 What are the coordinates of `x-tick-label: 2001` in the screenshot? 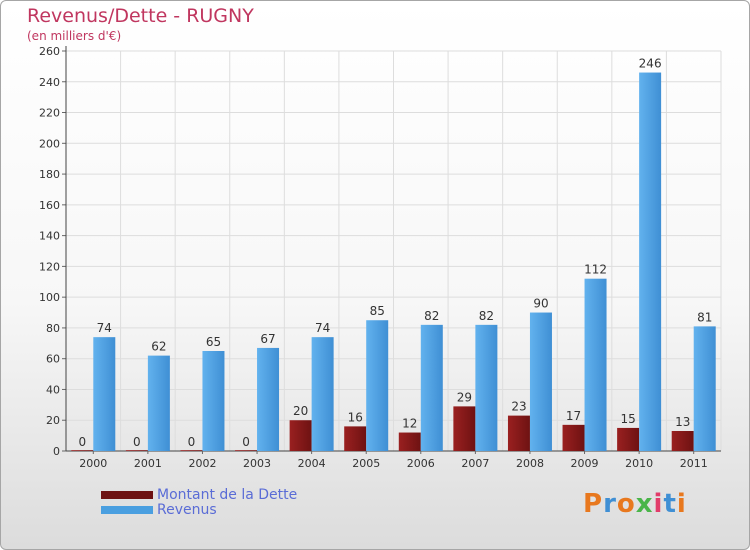 It's located at (148, 463).